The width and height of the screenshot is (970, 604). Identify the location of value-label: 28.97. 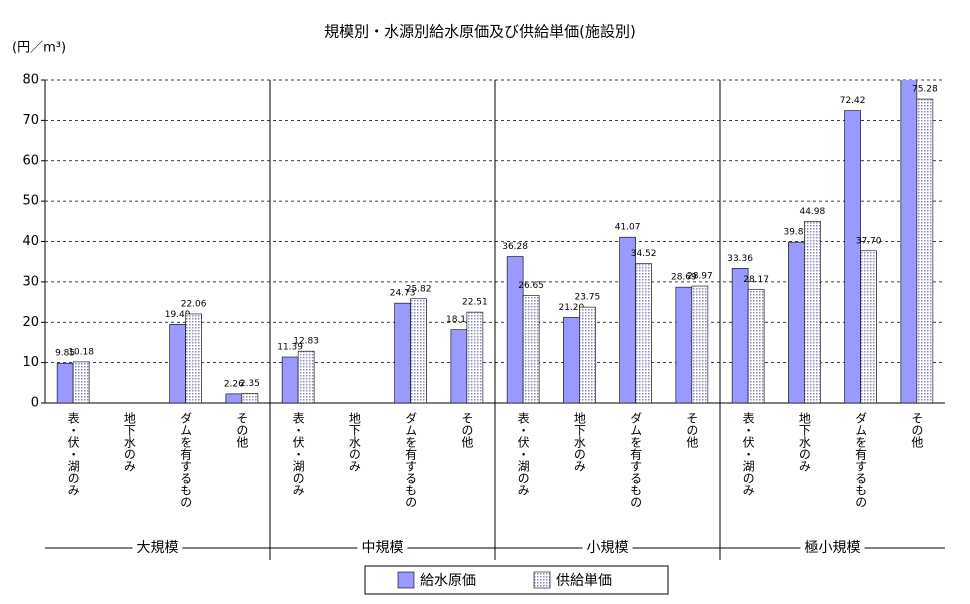
(700, 277).